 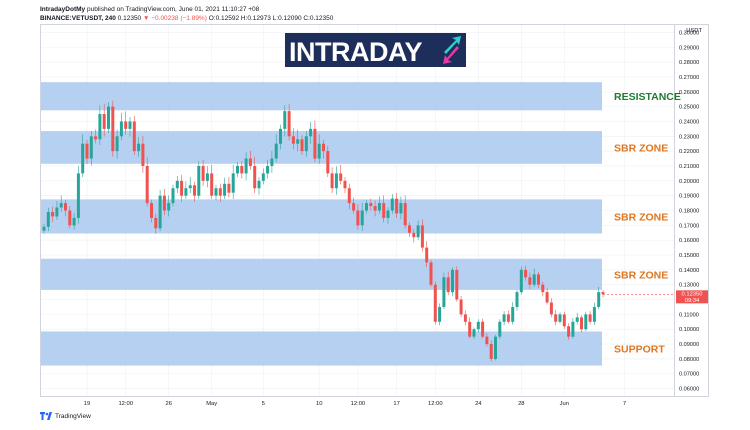 What do you see at coordinates (689, 345) in the screenshot?
I see `price-tick-label: 0.09000` at bounding box center [689, 345].